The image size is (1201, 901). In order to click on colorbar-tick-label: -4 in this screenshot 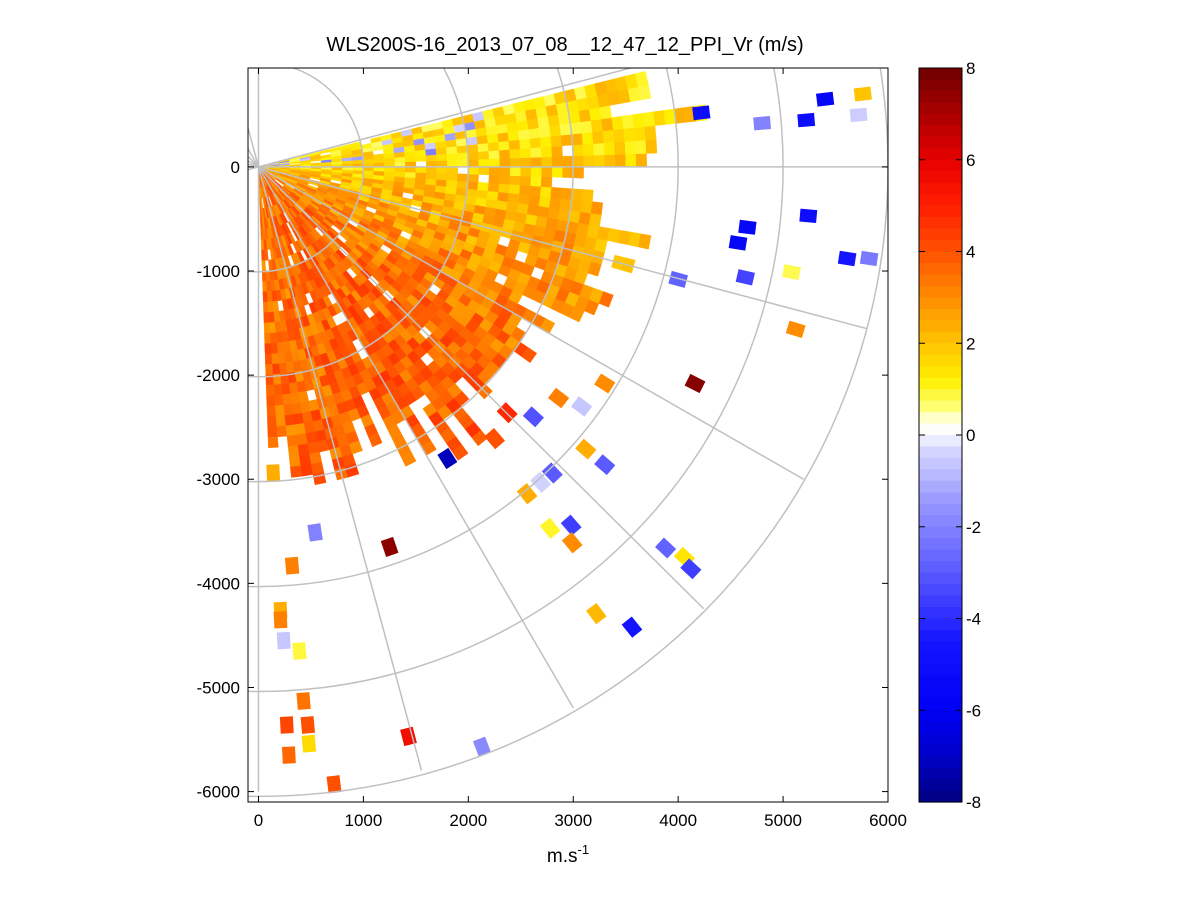, I will do `click(973, 619)`.